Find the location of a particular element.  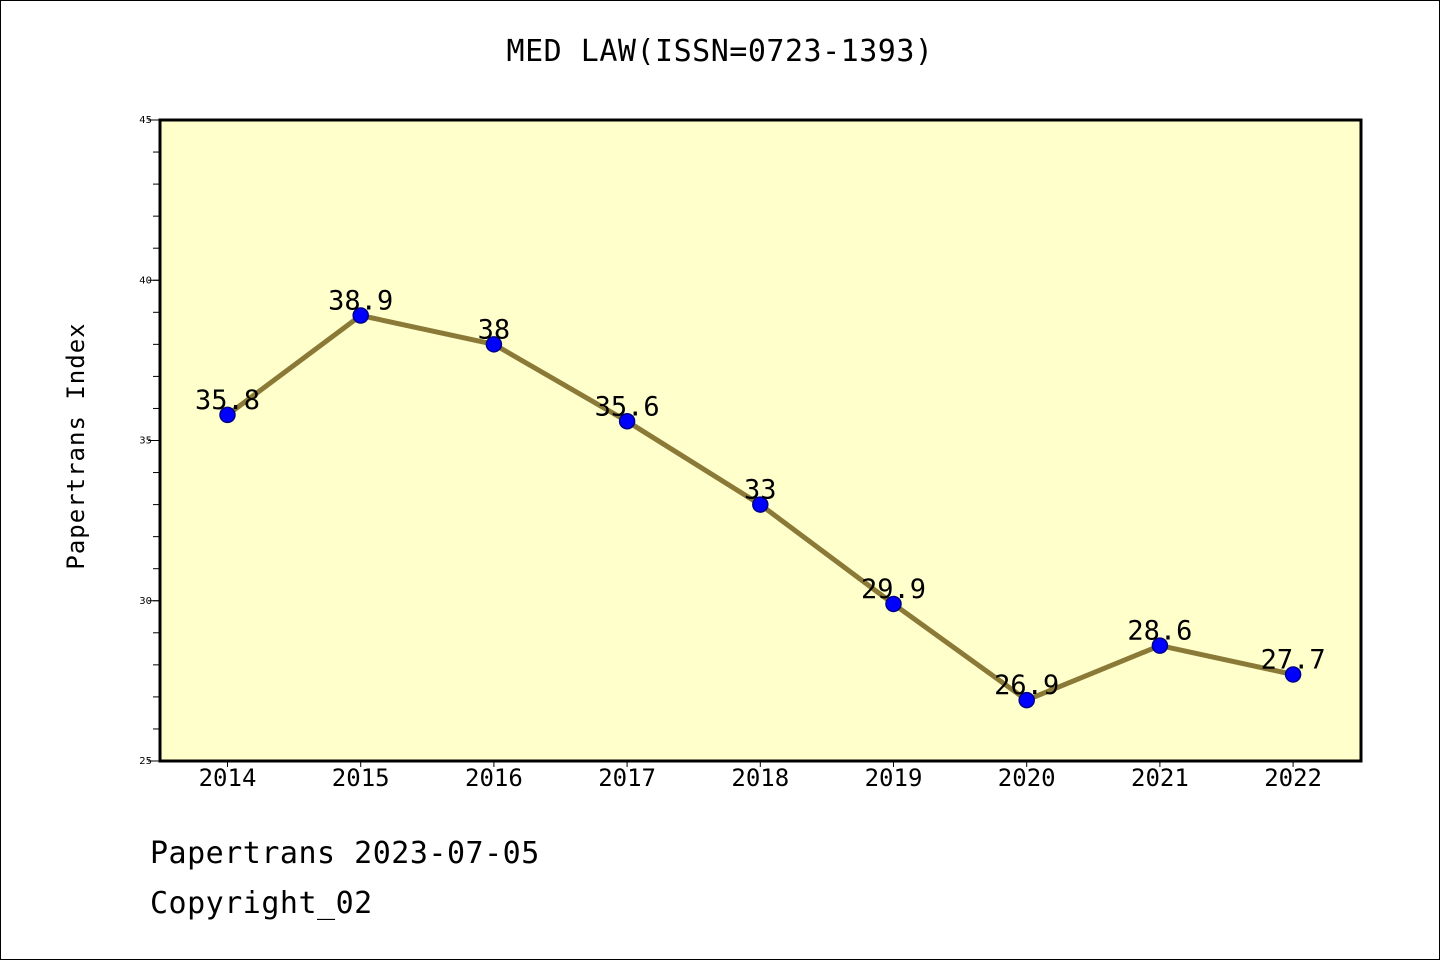

y-tick-label: 40 is located at coordinates (145, 280).